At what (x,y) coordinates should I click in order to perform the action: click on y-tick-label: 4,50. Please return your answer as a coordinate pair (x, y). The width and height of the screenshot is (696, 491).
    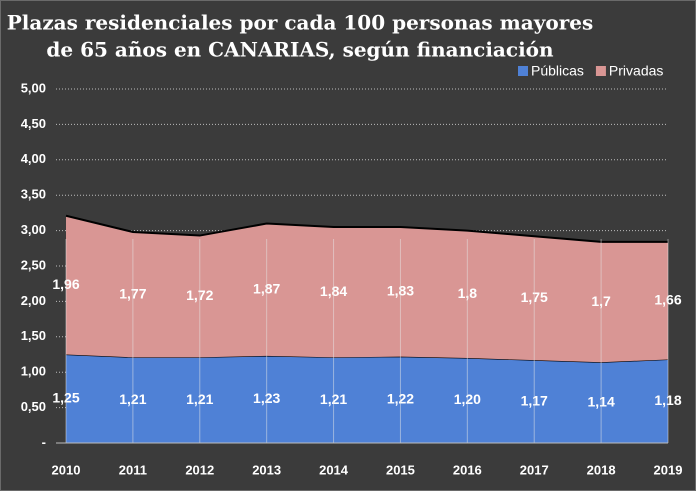
    Looking at the image, I should click on (33, 123).